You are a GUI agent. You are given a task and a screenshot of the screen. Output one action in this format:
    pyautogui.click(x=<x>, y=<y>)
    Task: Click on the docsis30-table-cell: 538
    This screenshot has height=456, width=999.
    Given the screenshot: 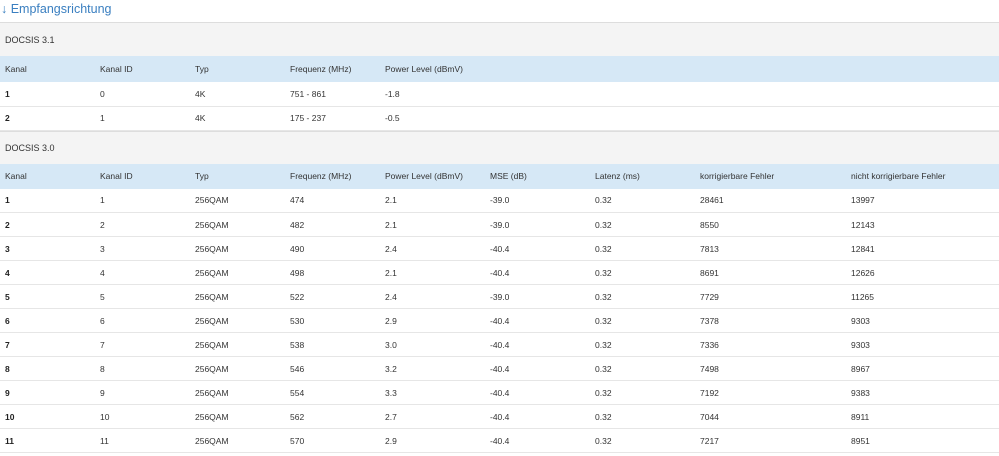 What is the action you would take?
    pyautogui.click(x=297, y=344)
    